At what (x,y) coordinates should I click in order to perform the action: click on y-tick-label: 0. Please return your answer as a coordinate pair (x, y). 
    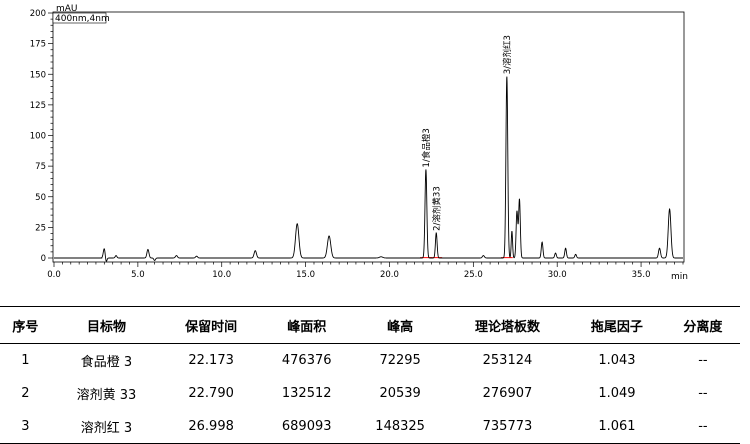
    Looking at the image, I should click on (43, 259).